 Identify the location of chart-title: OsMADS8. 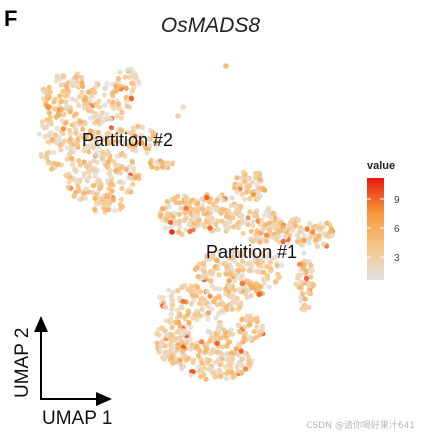
(210, 25).